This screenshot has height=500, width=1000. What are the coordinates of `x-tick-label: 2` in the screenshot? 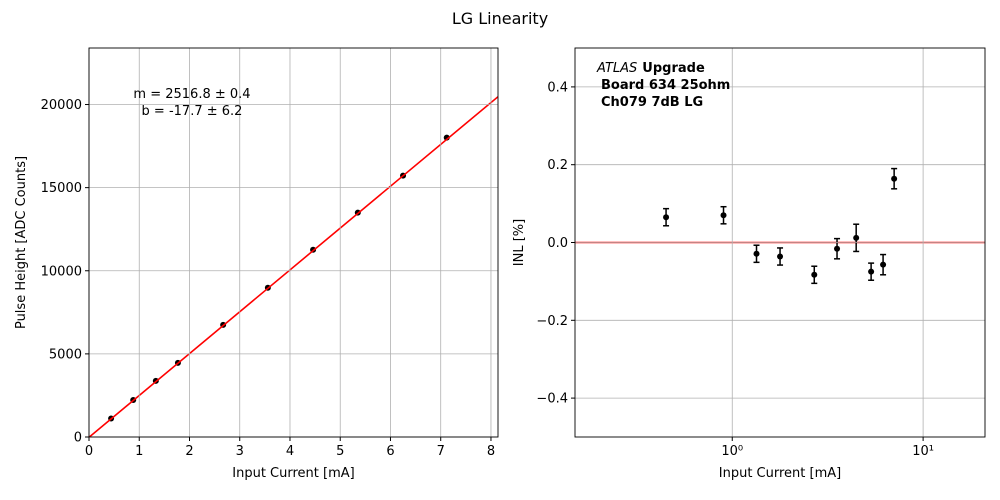 It's located at (189, 451).